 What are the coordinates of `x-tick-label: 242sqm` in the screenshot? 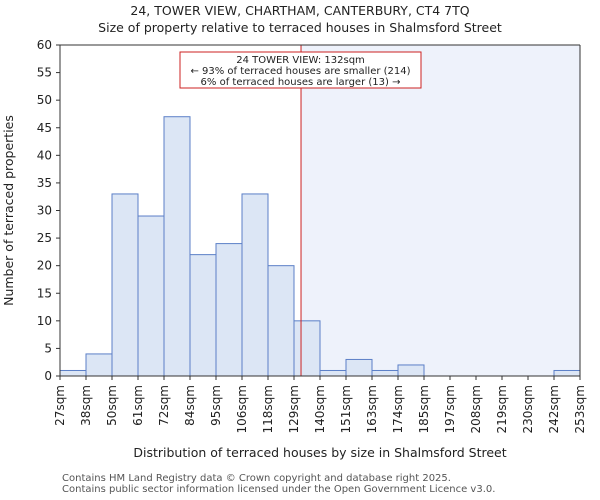 It's located at (554, 409).